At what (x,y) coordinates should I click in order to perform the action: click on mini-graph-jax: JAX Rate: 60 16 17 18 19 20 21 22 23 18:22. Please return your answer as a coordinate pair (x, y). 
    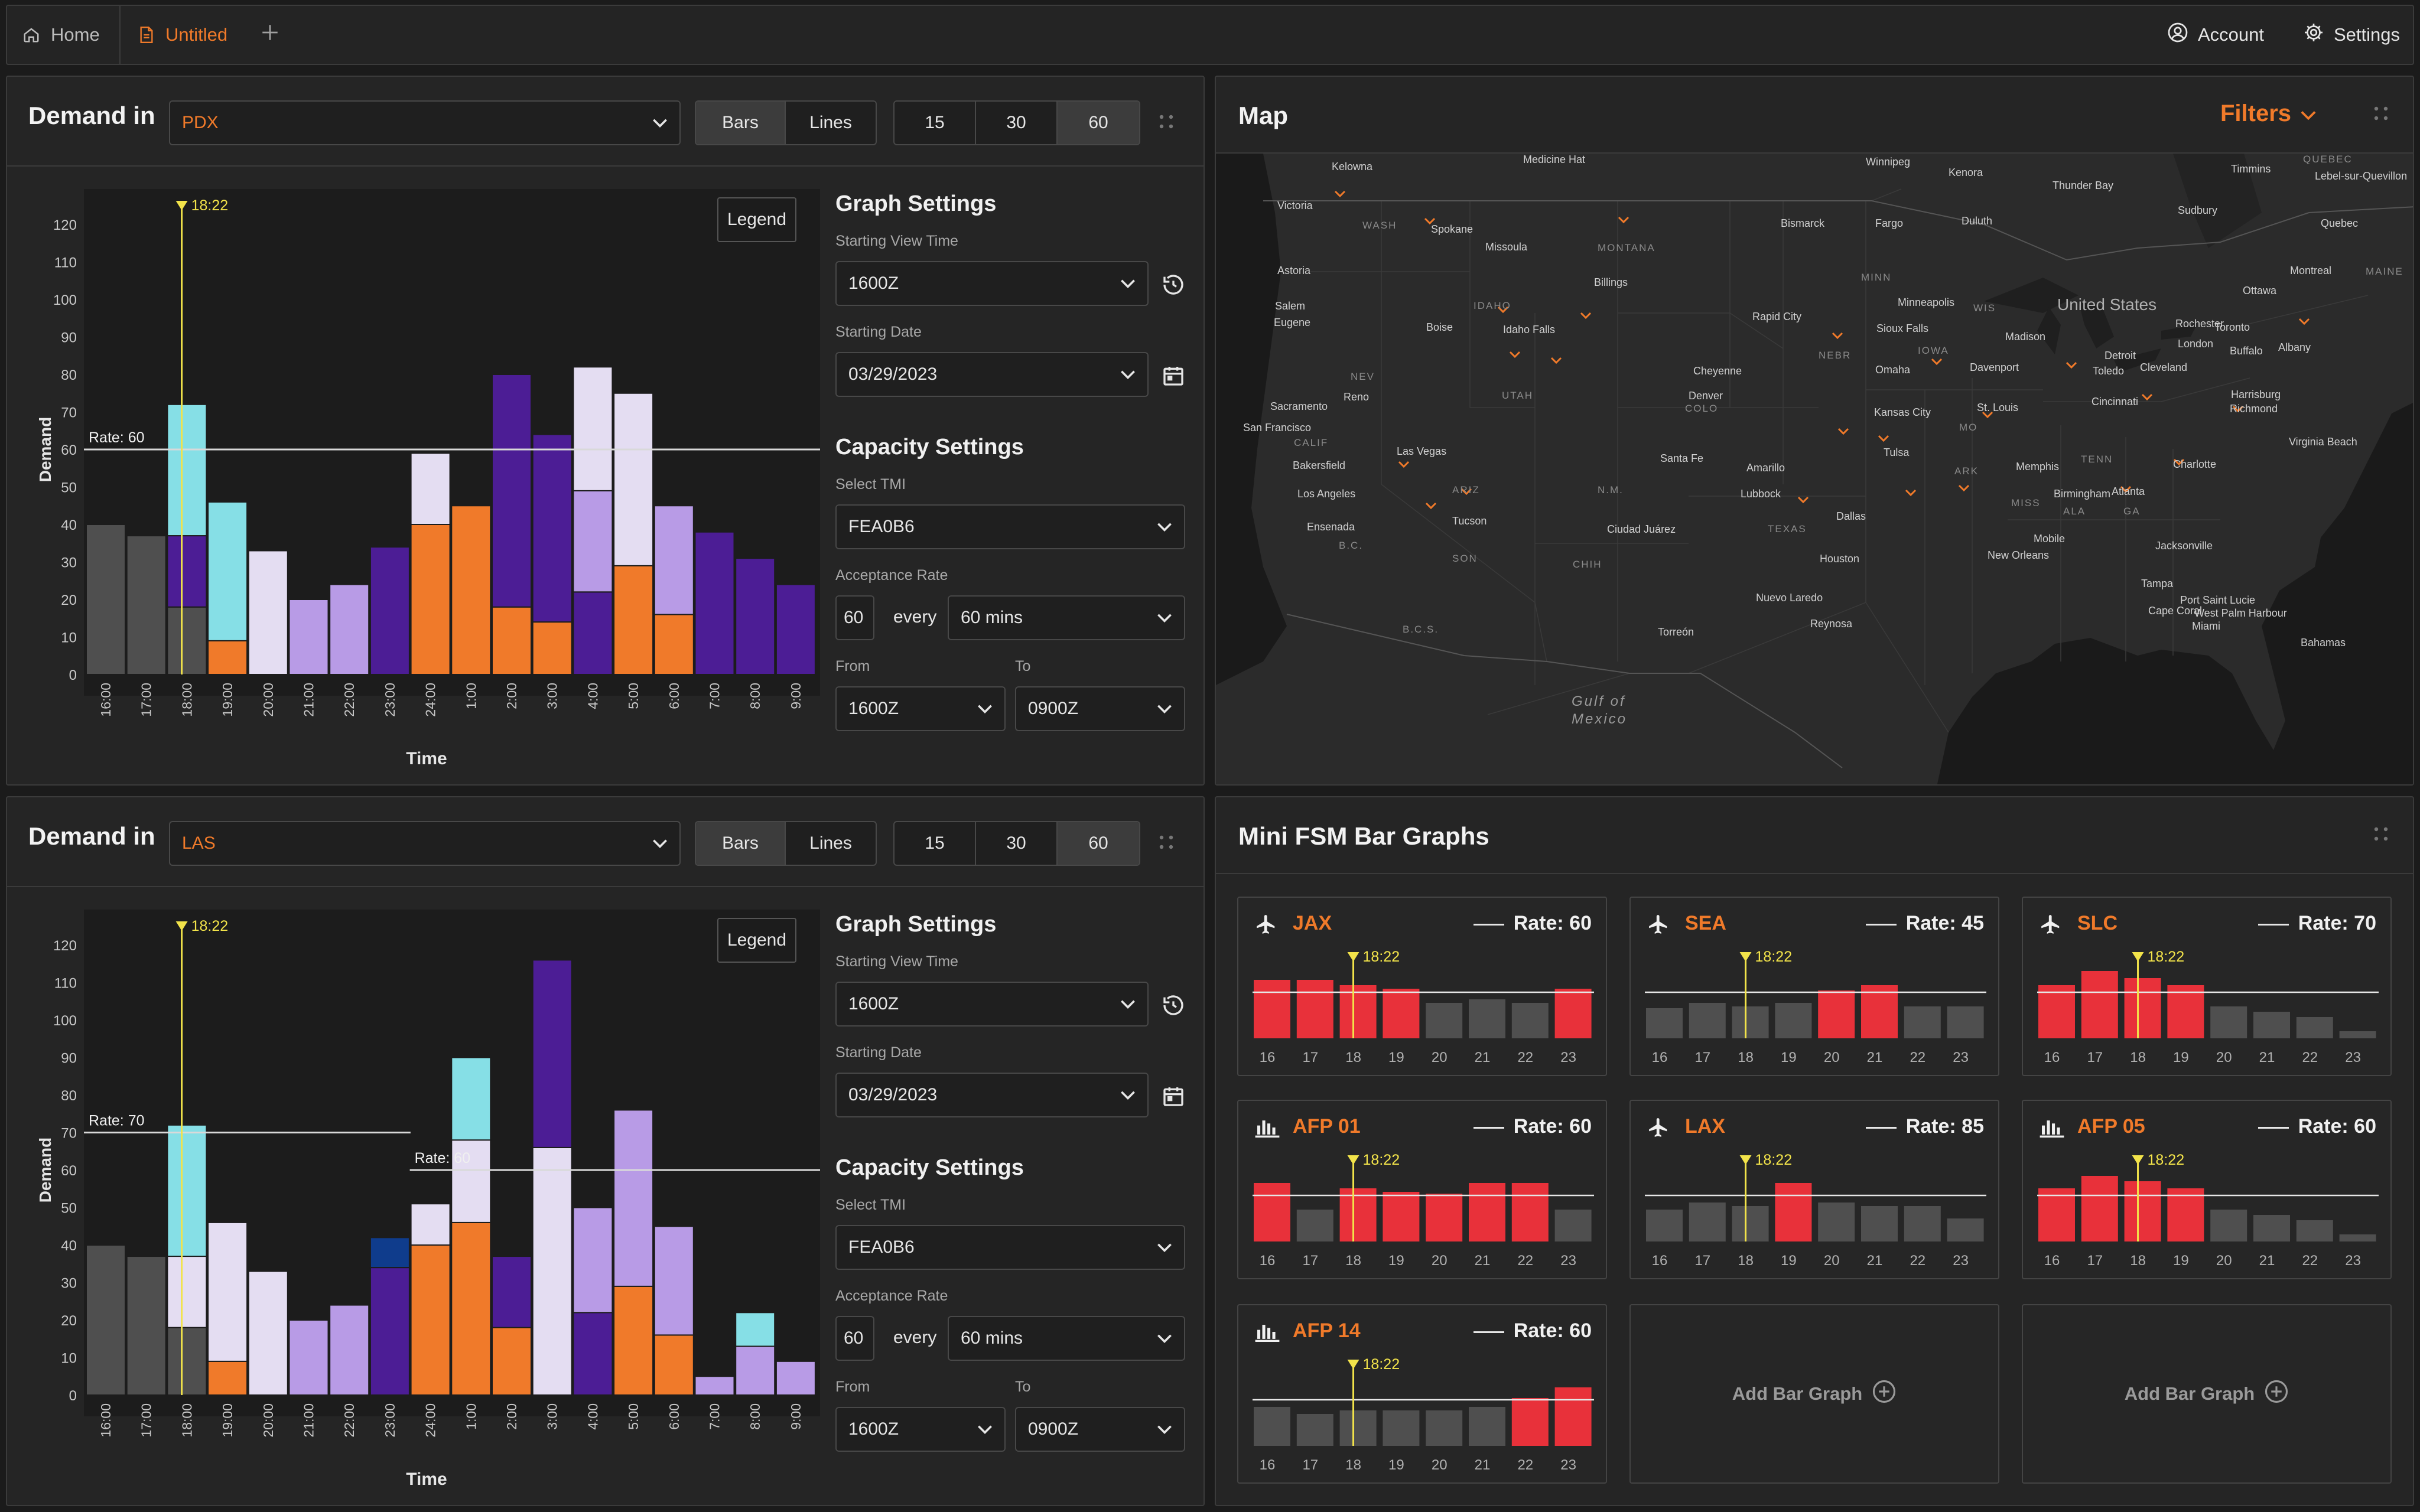
    Looking at the image, I should click on (1422, 986).